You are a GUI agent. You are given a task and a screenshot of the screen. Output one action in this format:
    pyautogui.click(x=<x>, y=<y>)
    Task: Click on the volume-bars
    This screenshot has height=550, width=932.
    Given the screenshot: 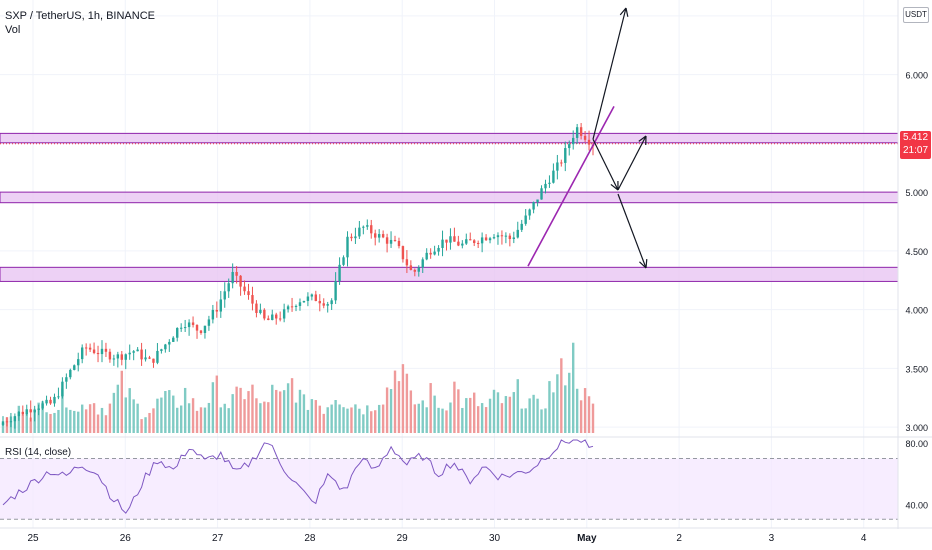 What is the action you would take?
    pyautogui.click(x=298, y=387)
    